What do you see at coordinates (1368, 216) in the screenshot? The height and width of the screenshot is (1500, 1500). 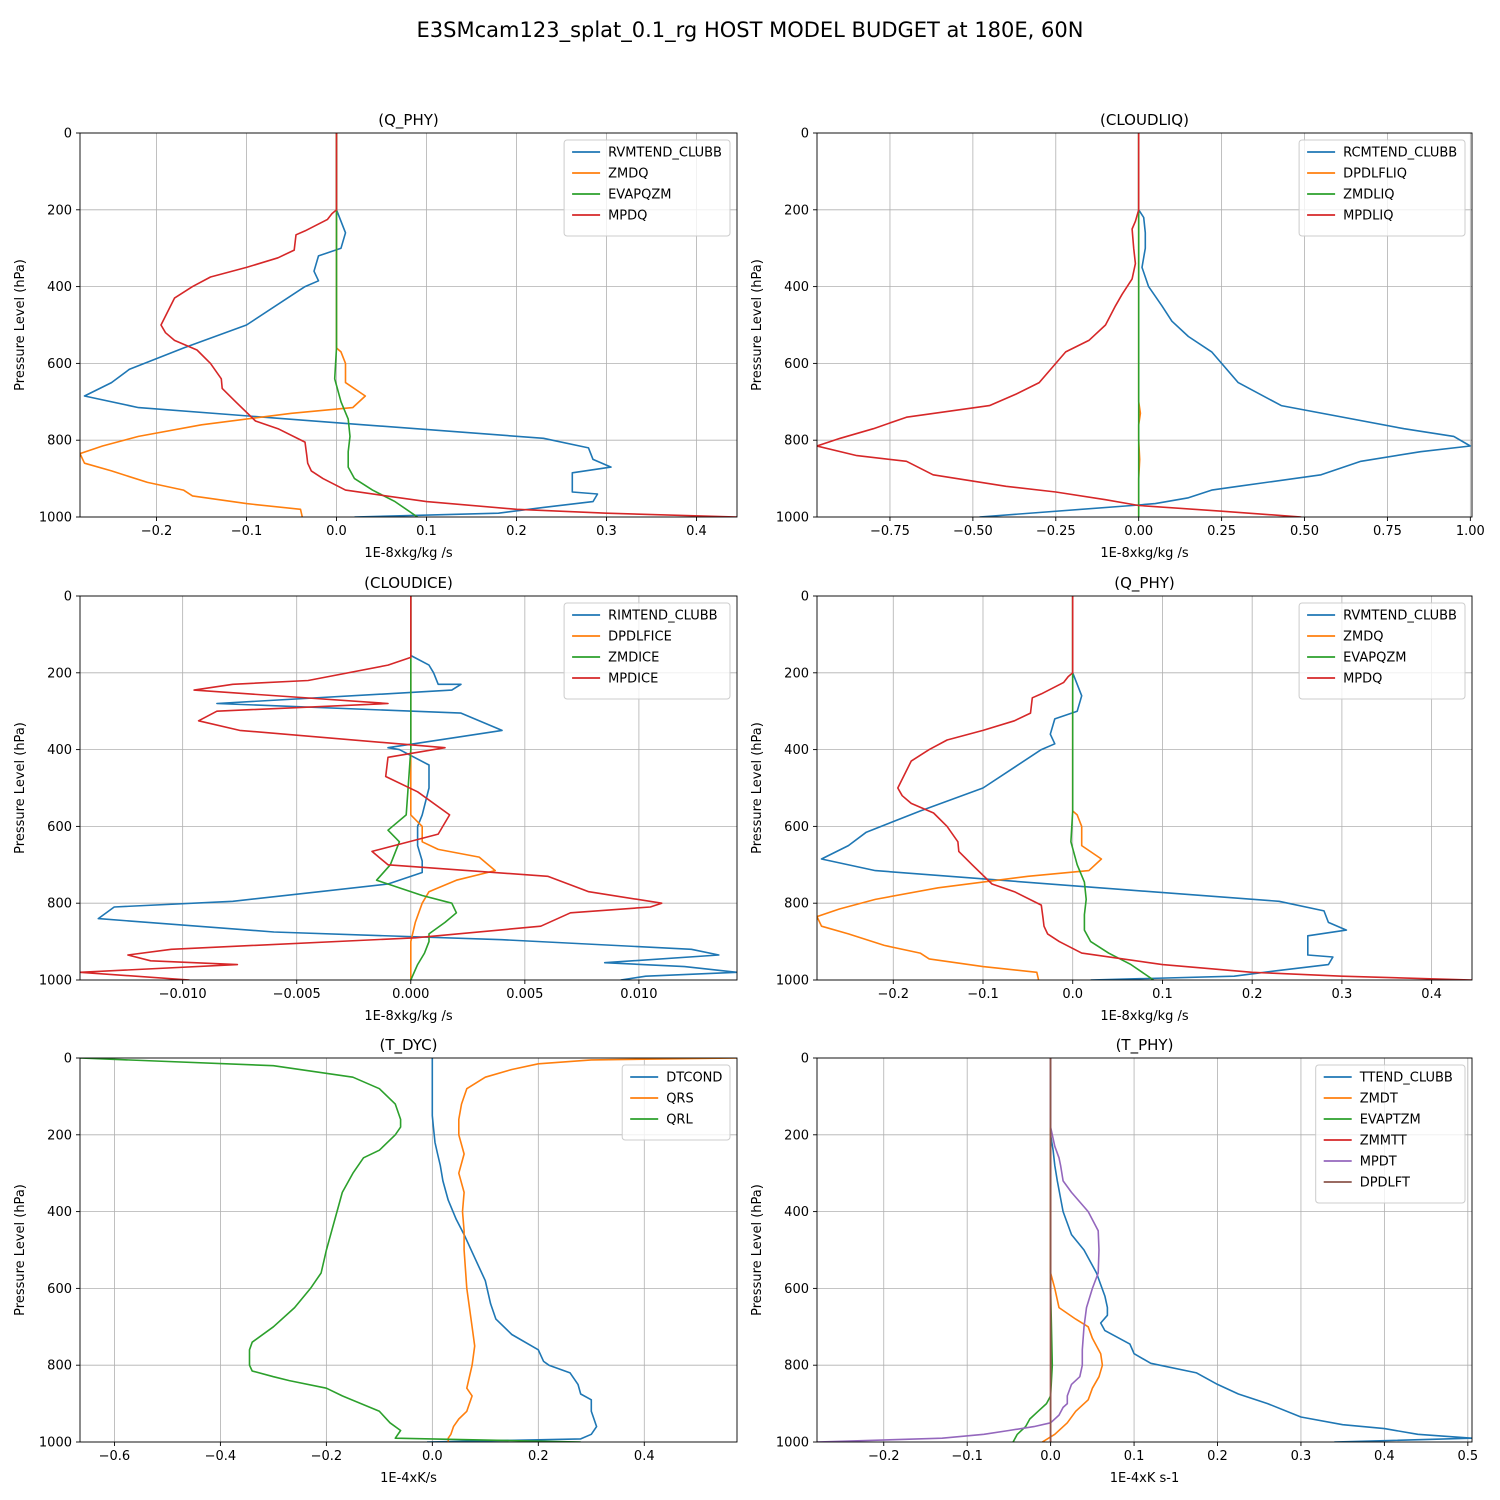 I see `legend-entry: MPDLIQ` at bounding box center [1368, 216].